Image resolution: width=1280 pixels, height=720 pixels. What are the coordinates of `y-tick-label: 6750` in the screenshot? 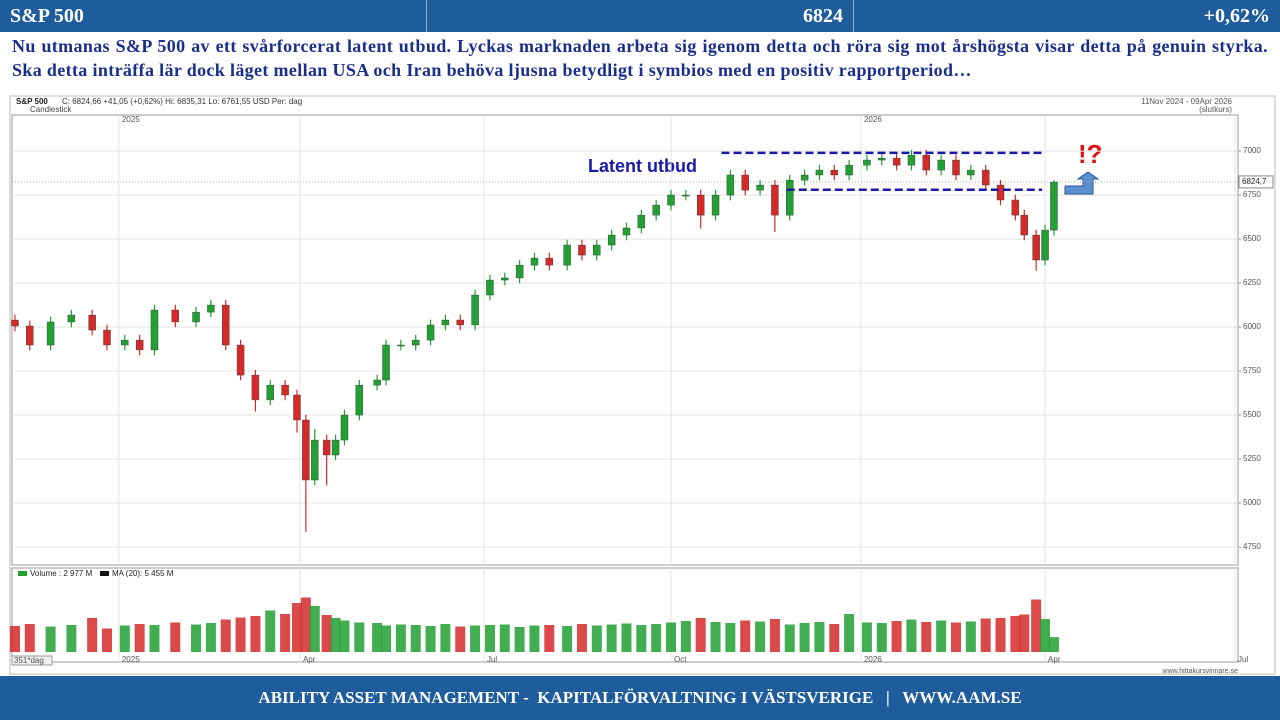 It's located at (1252, 194).